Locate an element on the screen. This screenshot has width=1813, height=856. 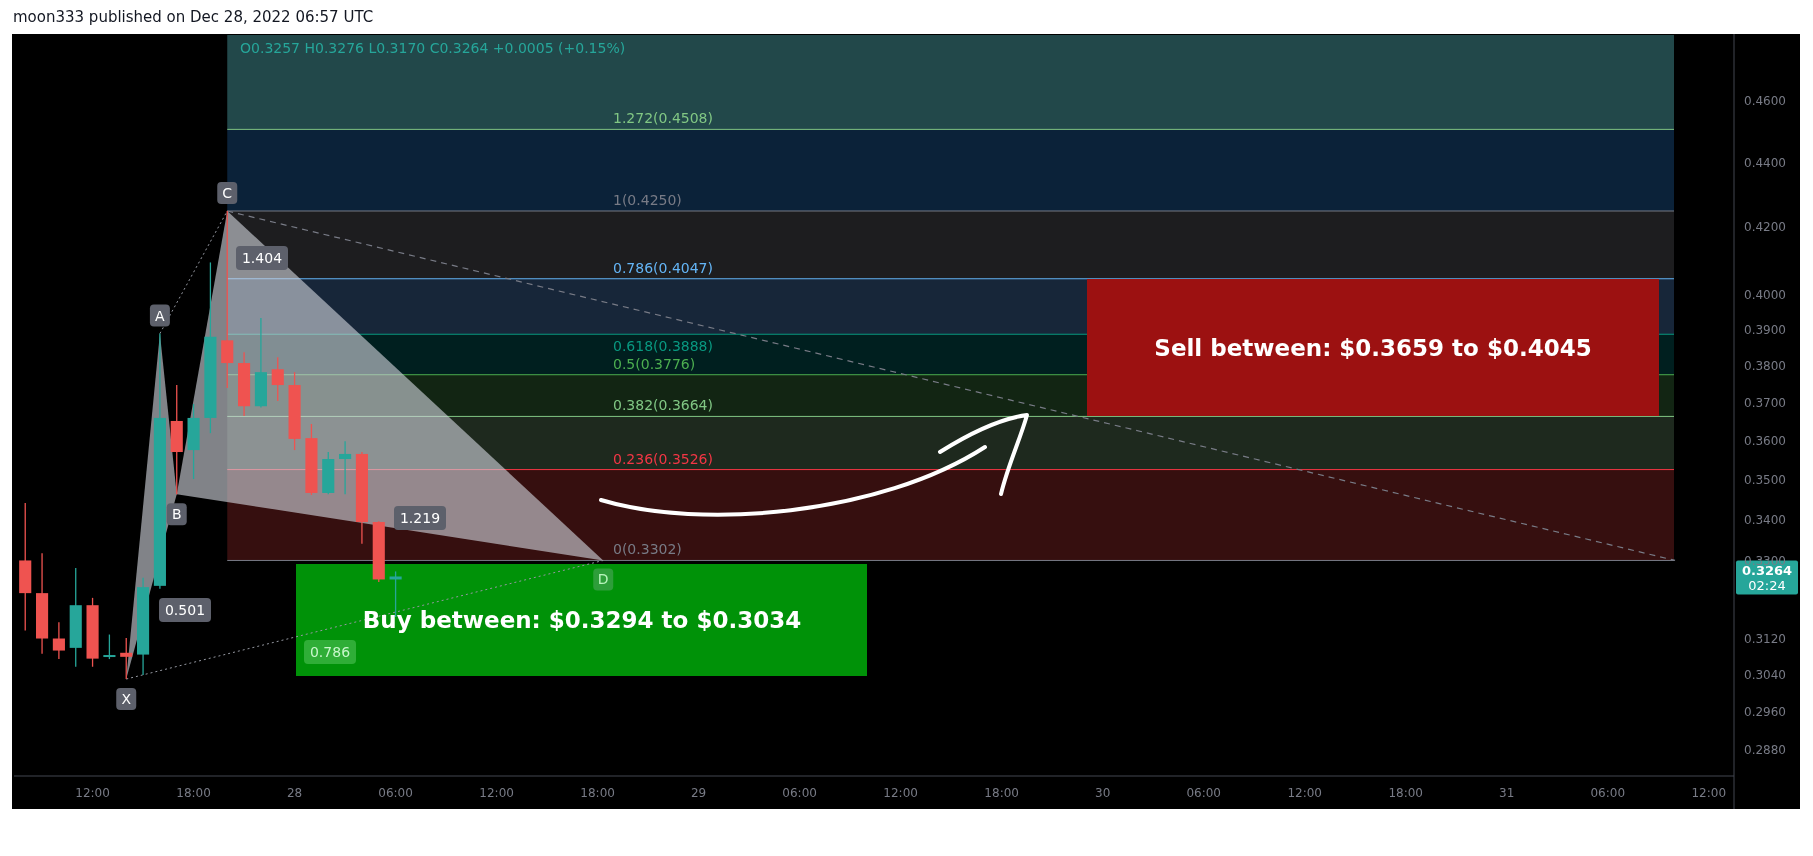
ref-line-label: 1.272(0.4508) is located at coordinates (663, 118).